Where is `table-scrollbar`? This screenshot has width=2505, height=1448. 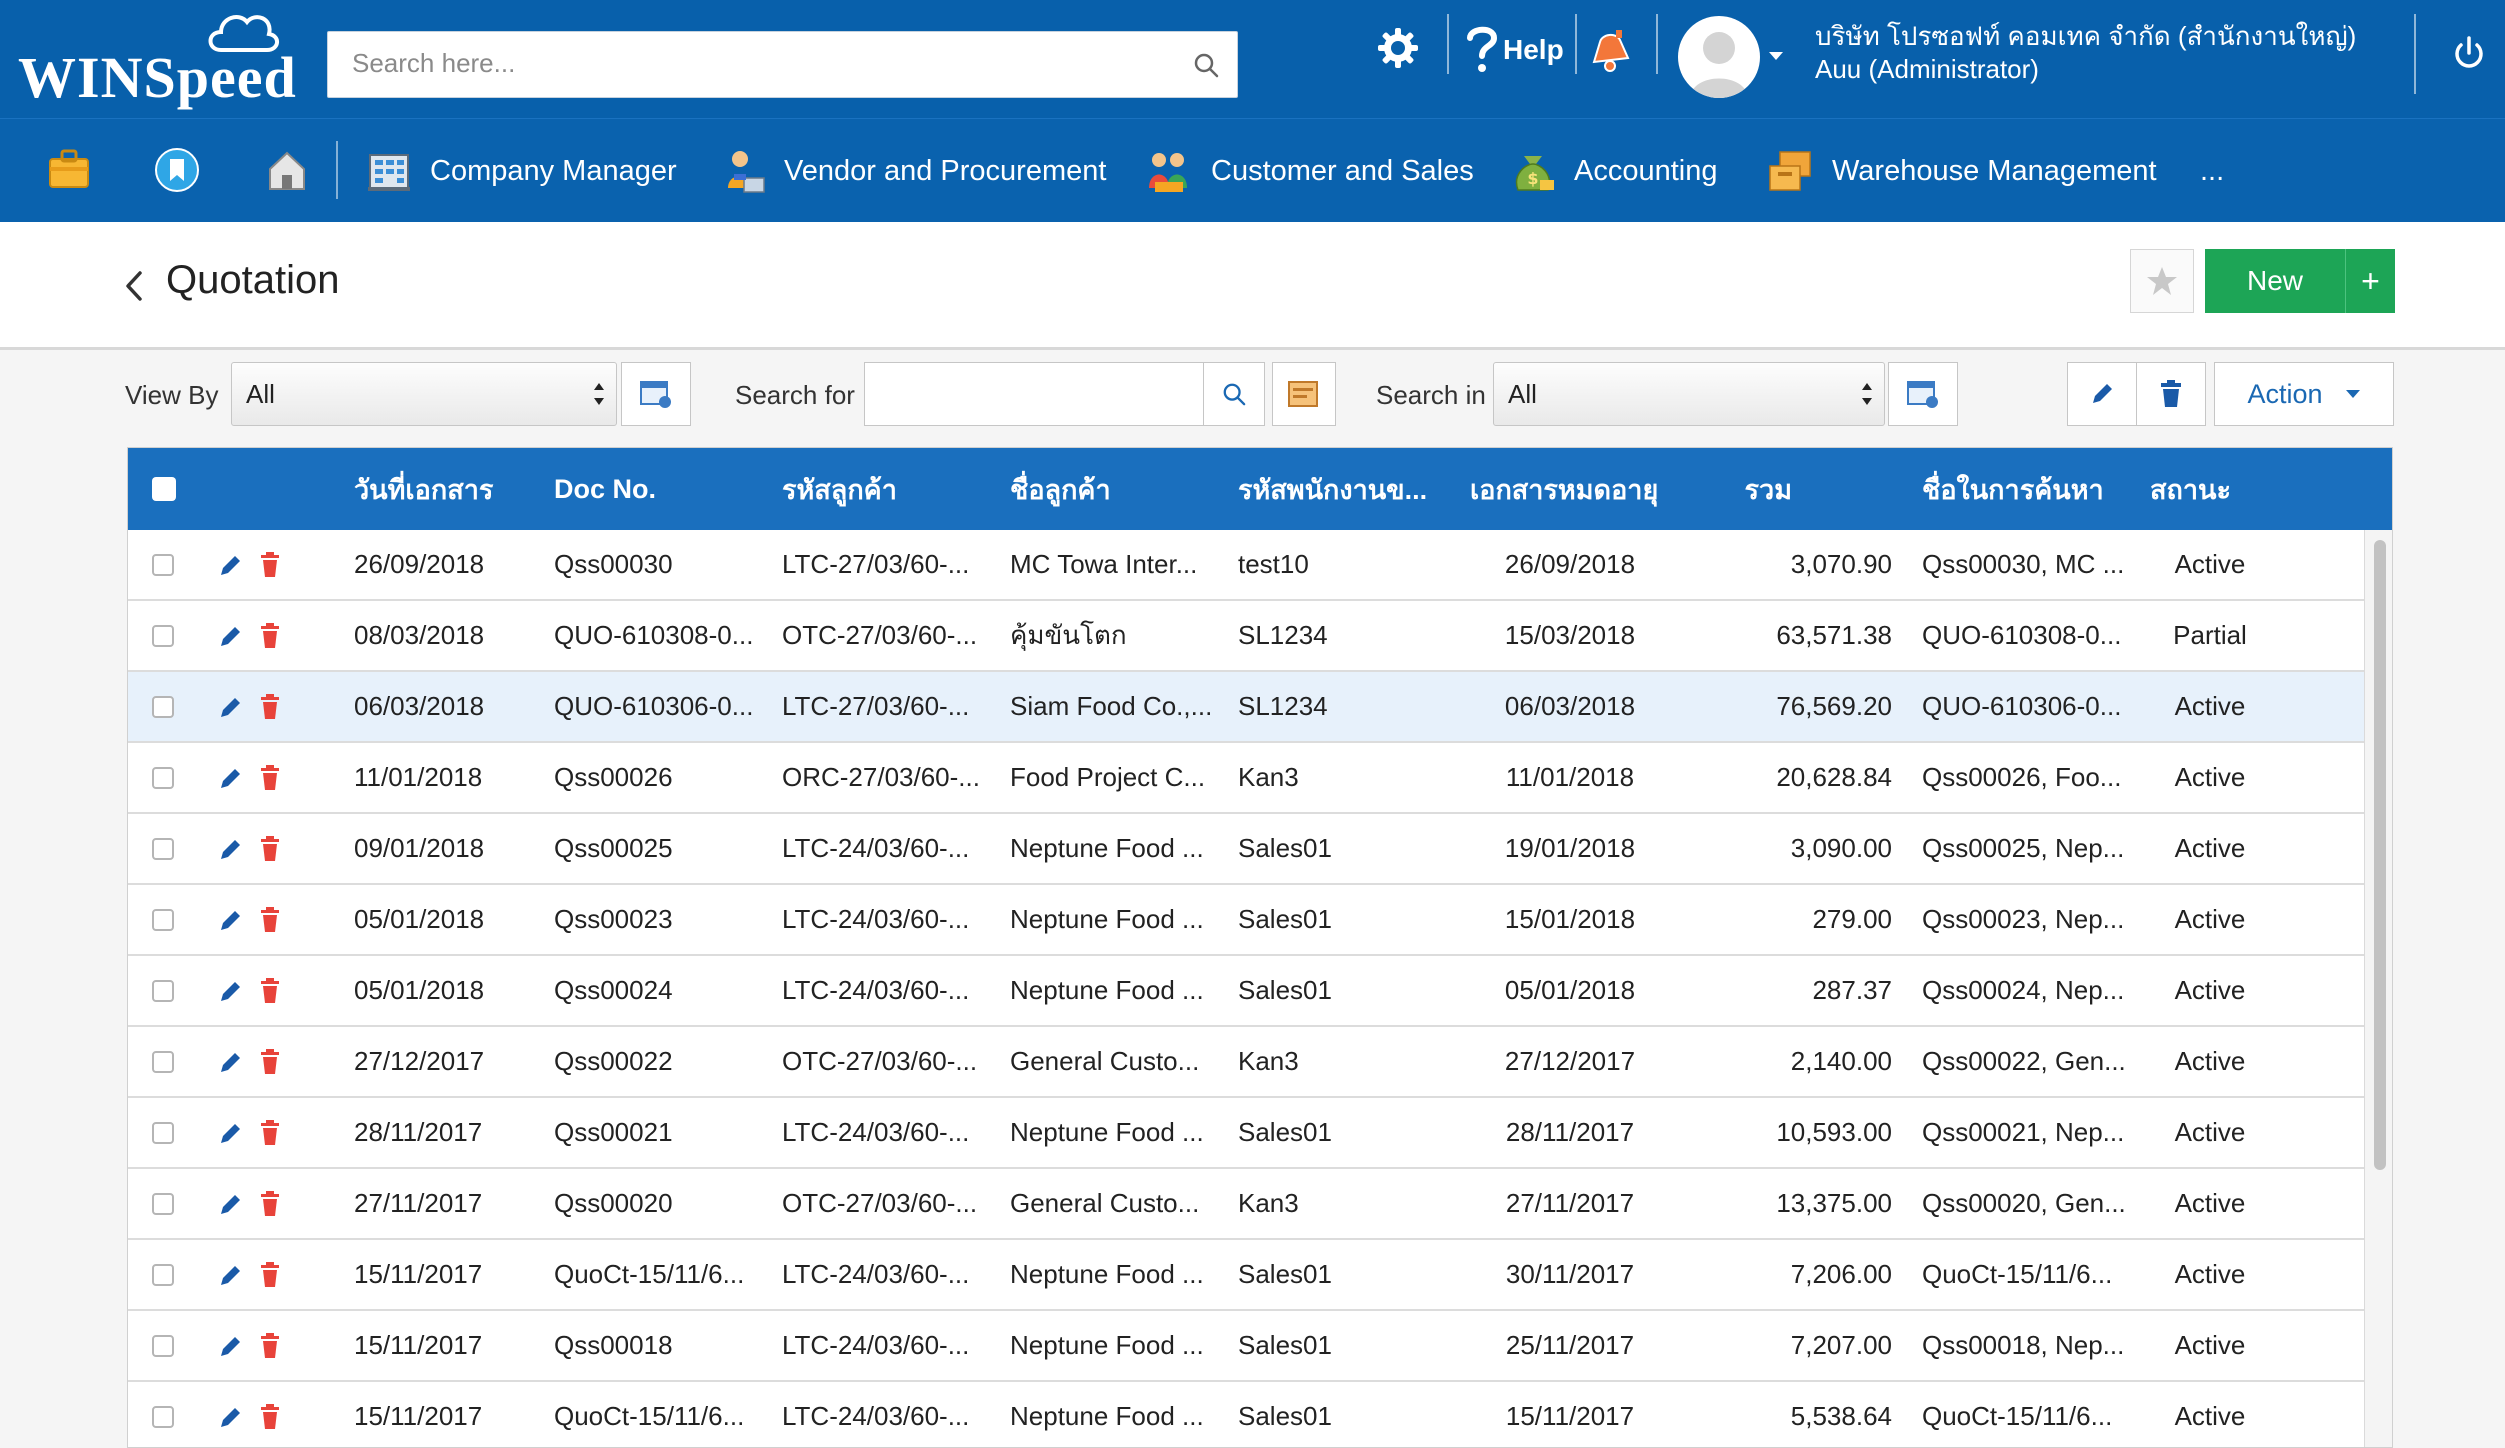
table-scrollbar is located at coordinates (2378, 988).